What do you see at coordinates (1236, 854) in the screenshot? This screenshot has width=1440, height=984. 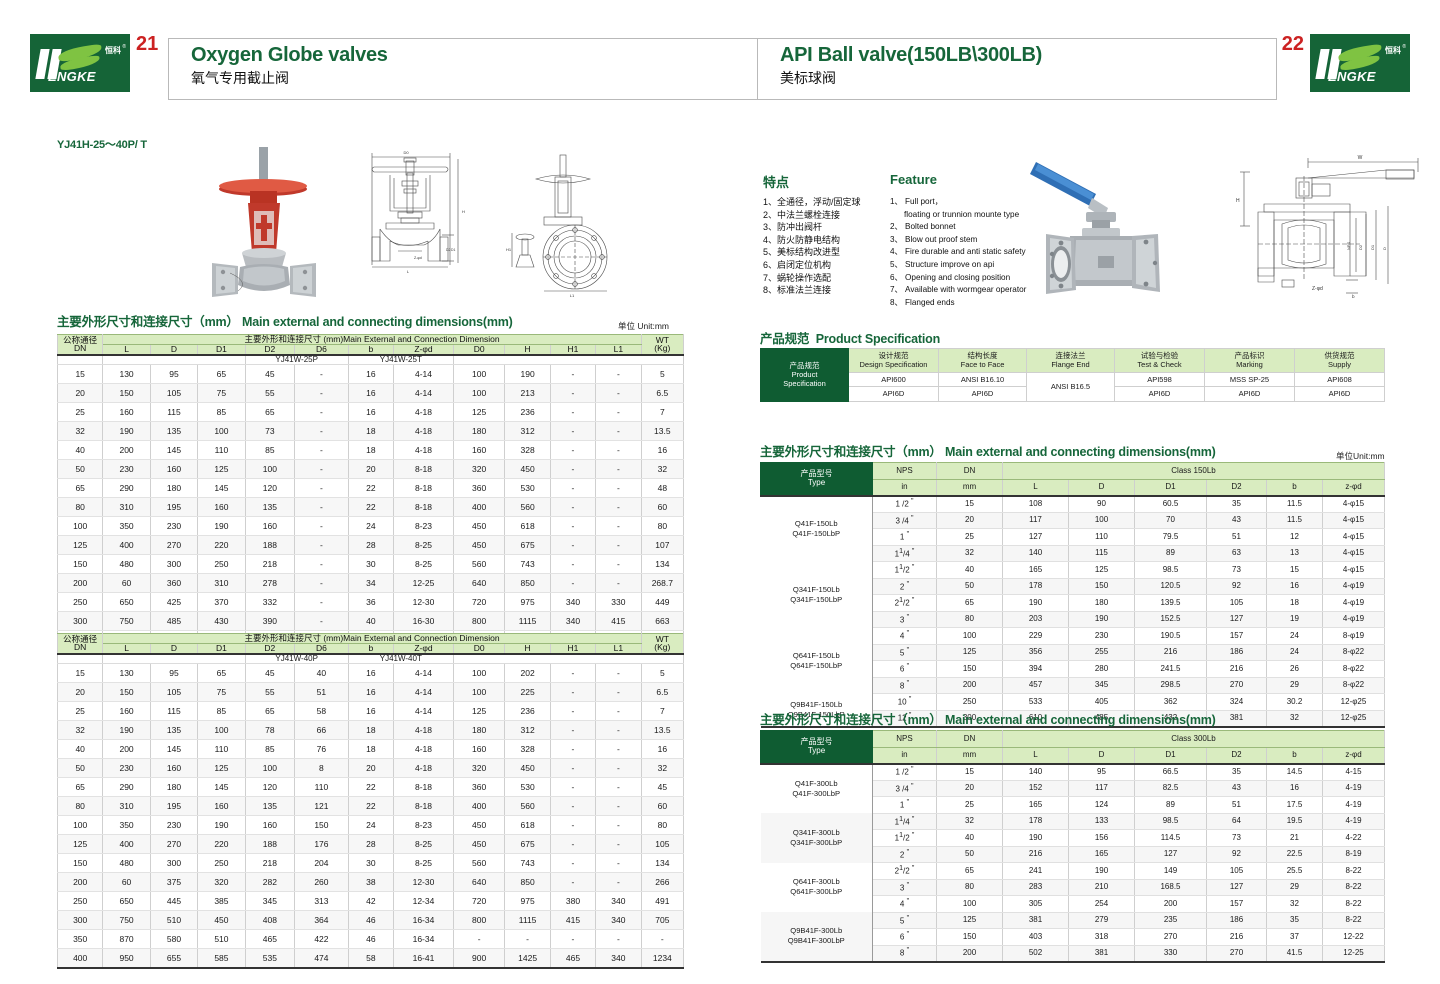 I see `table-cell: 92` at bounding box center [1236, 854].